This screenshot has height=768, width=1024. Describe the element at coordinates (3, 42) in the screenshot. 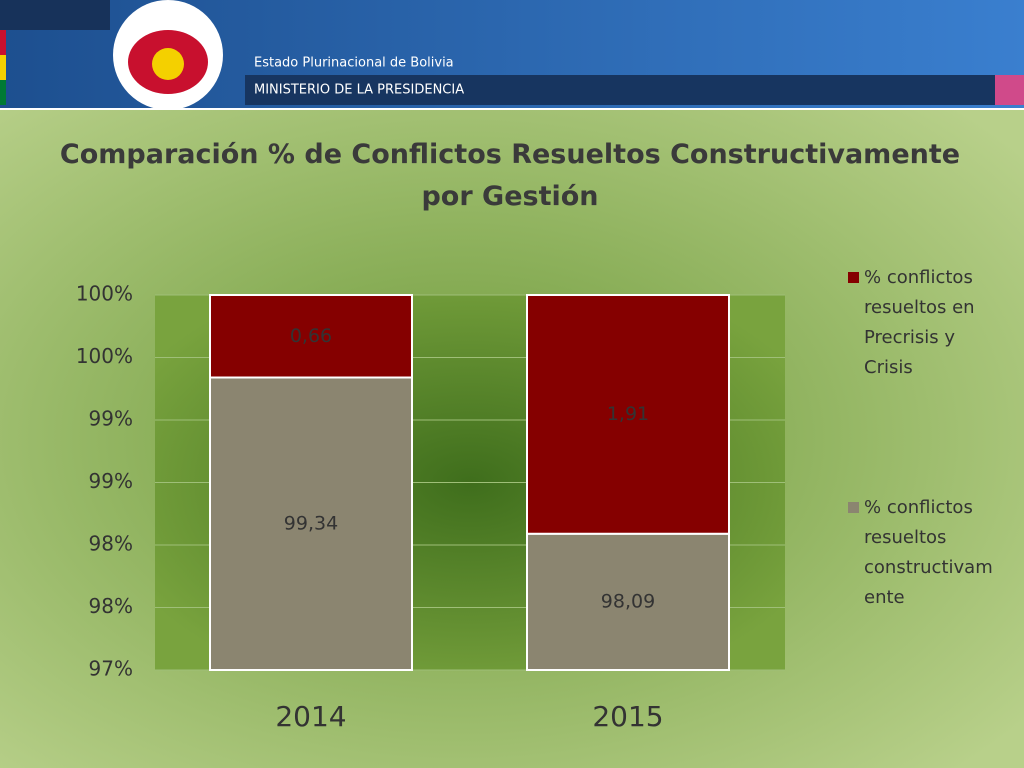

I see `flag-red` at that location.